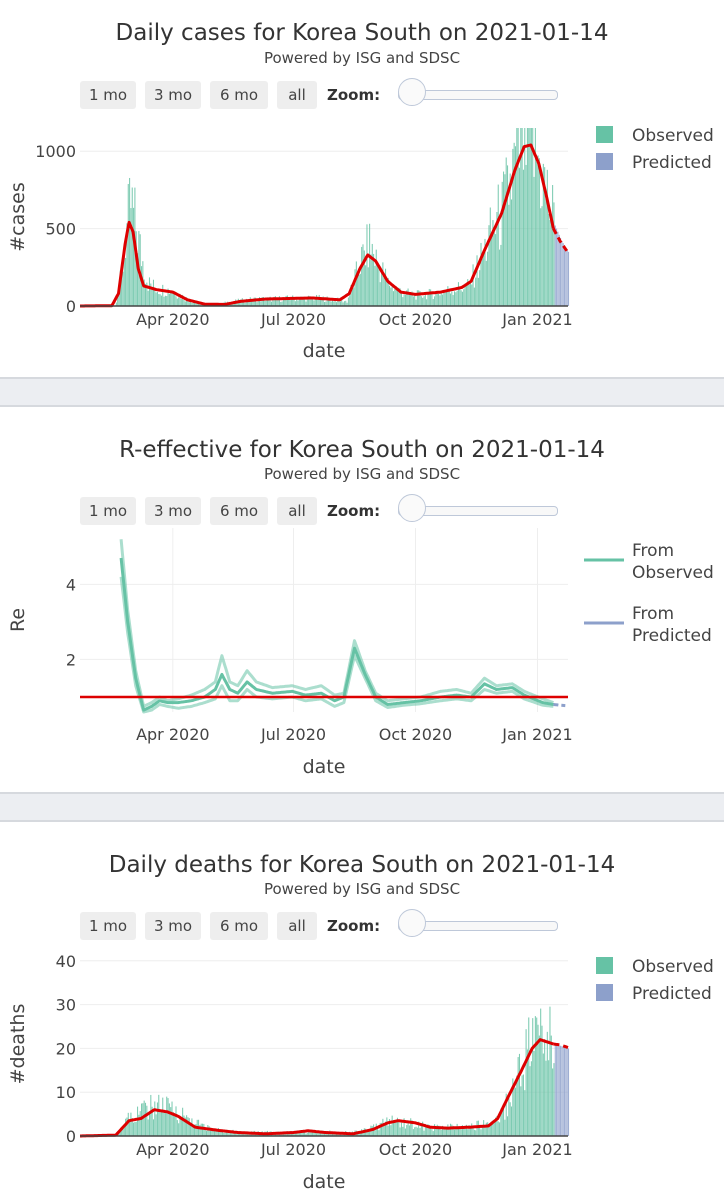  What do you see at coordinates (362, 889) in the screenshot?
I see `chart-subtitle: Powered by ISG and SDSC` at bounding box center [362, 889].